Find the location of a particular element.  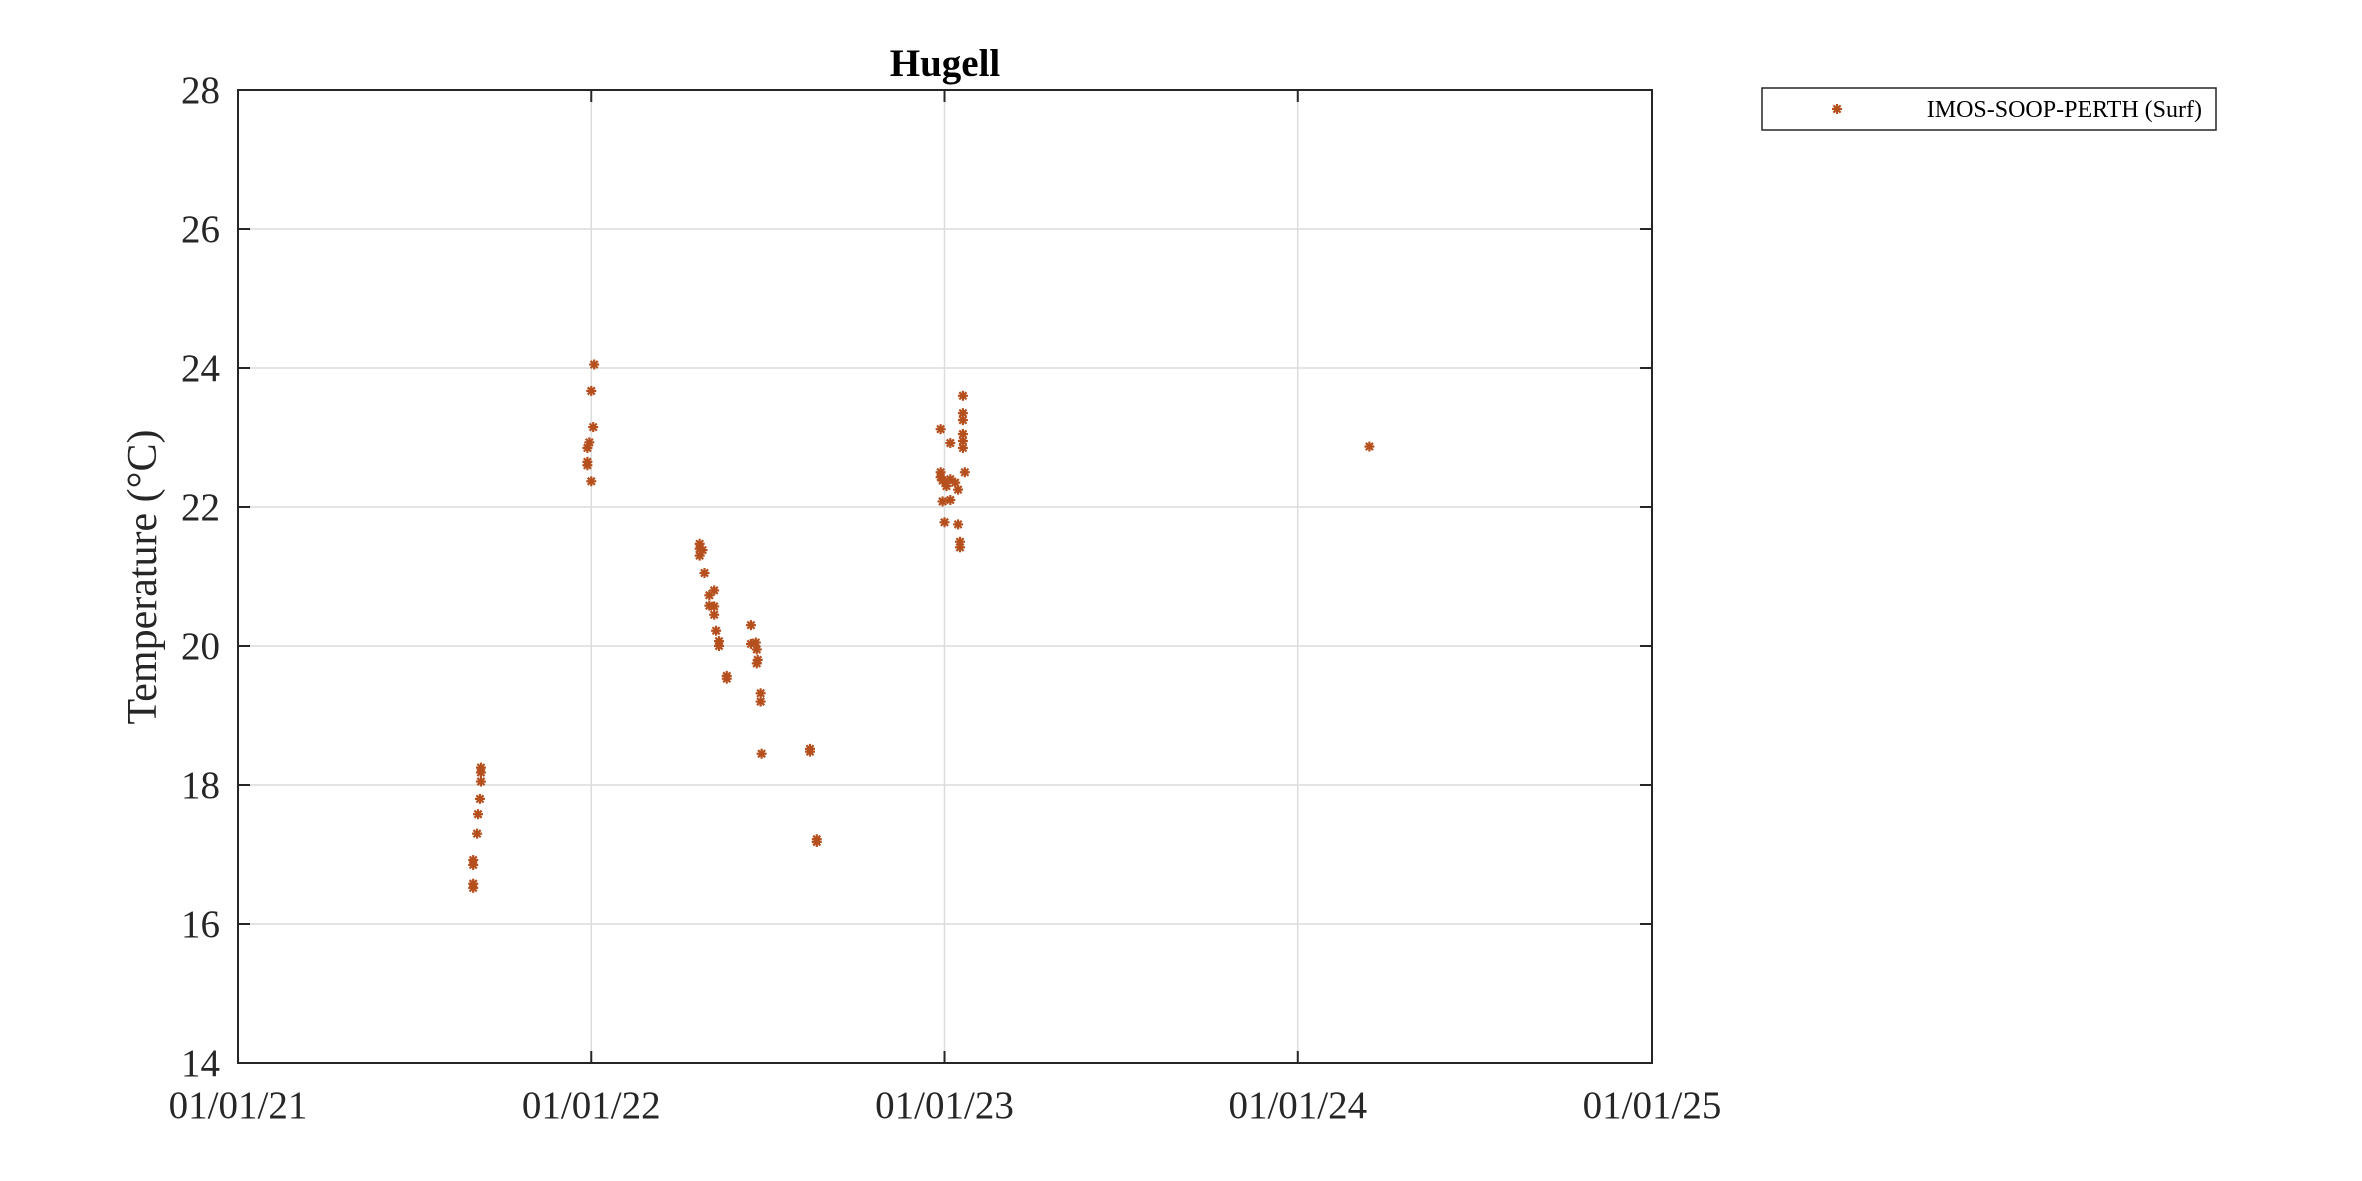

y-tick-label: 24 is located at coordinates (200, 368).